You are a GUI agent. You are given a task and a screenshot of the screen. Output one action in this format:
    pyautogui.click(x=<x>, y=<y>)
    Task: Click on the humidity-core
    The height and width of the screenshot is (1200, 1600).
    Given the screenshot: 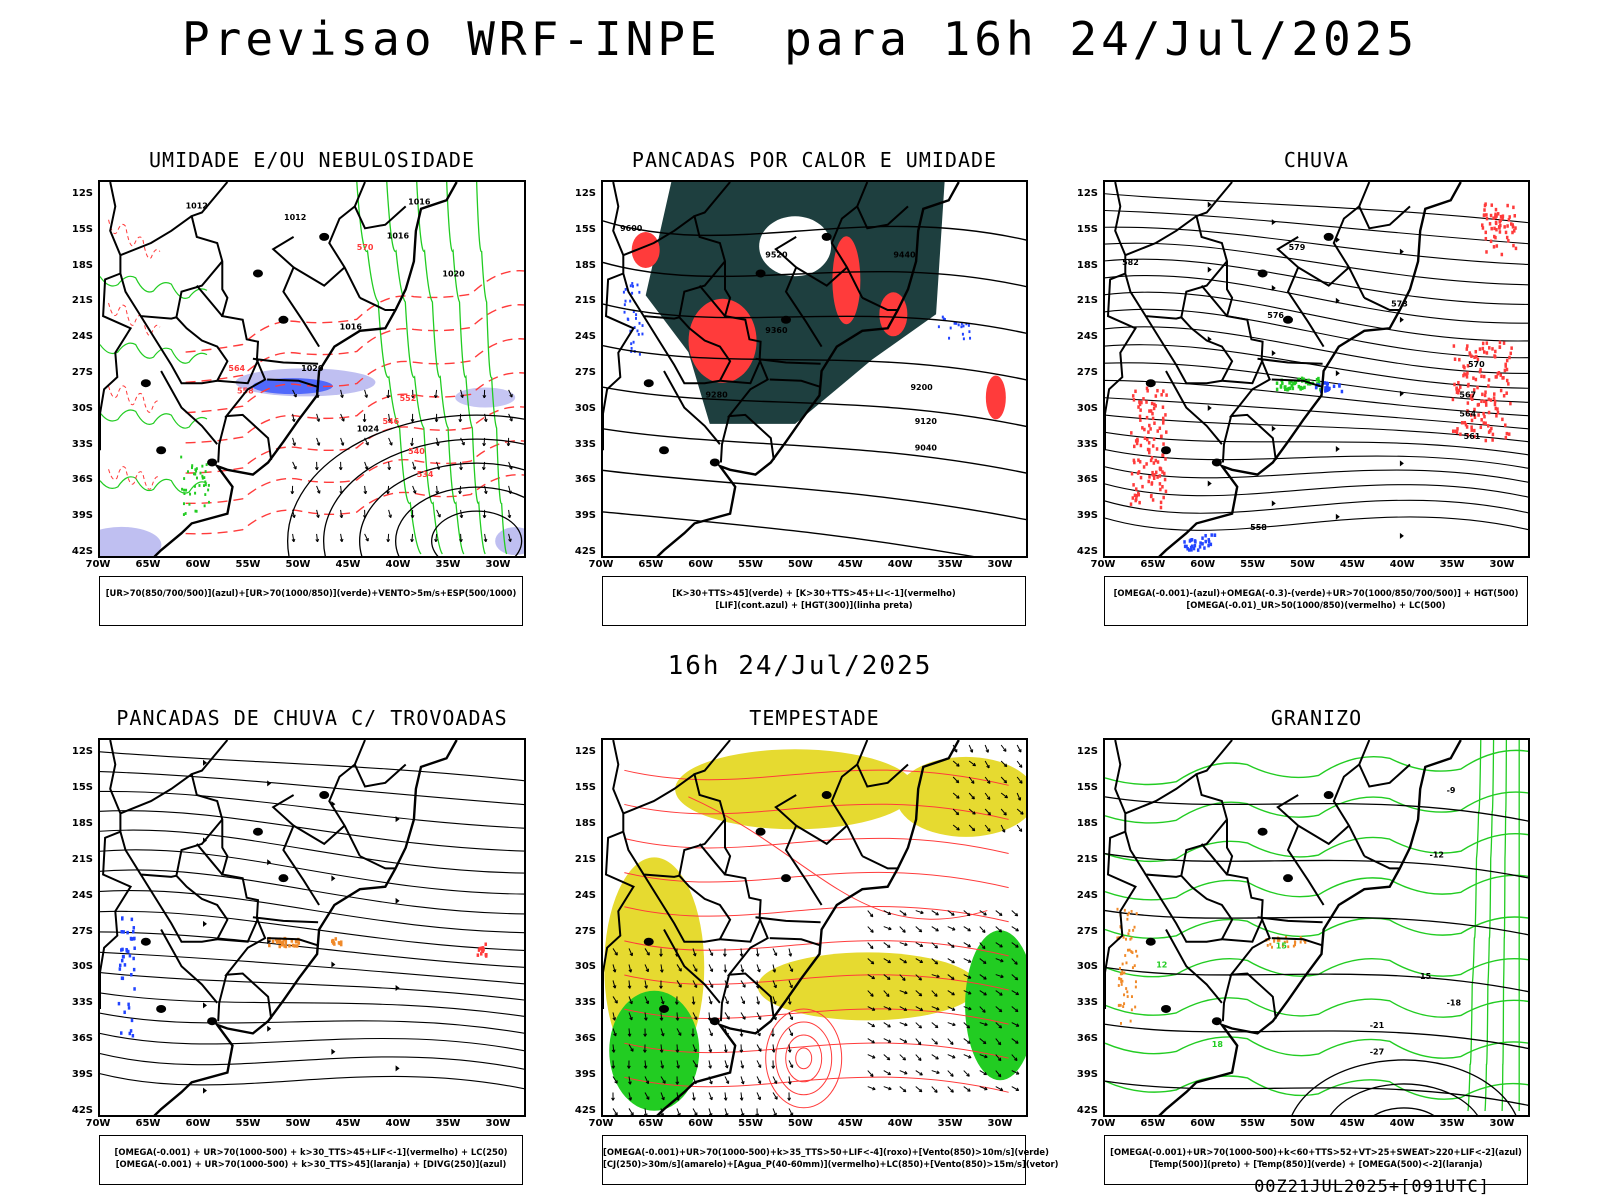 What is the action you would take?
    pyautogui.click(x=292, y=386)
    